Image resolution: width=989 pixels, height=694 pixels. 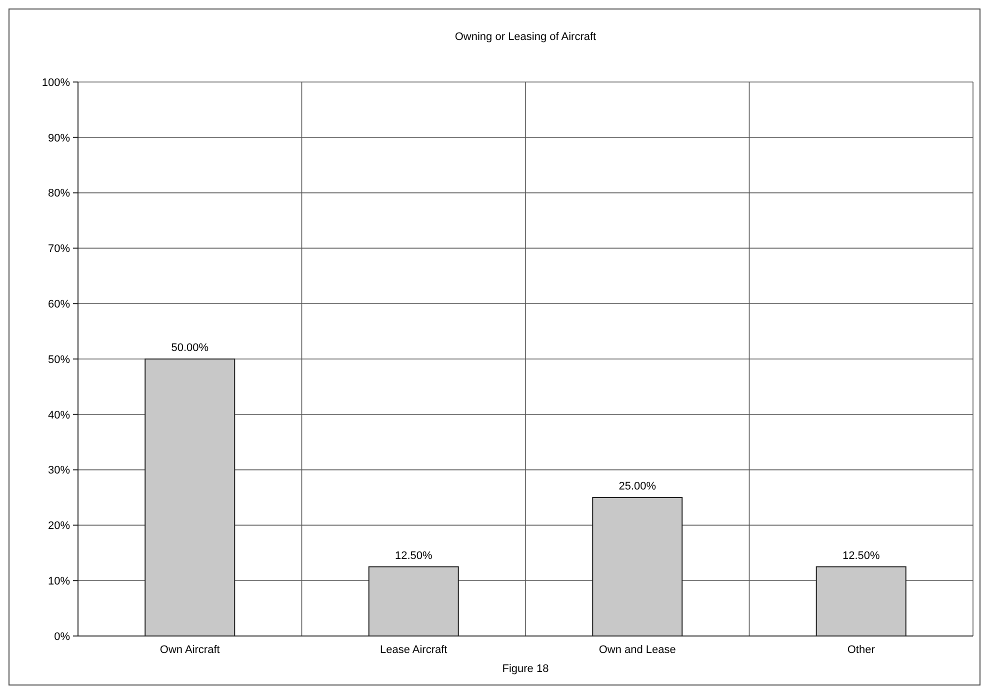 What do you see at coordinates (56, 82) in the screenshot?
I see `y-tick-label: 100%` at bounding box center [56, 82].